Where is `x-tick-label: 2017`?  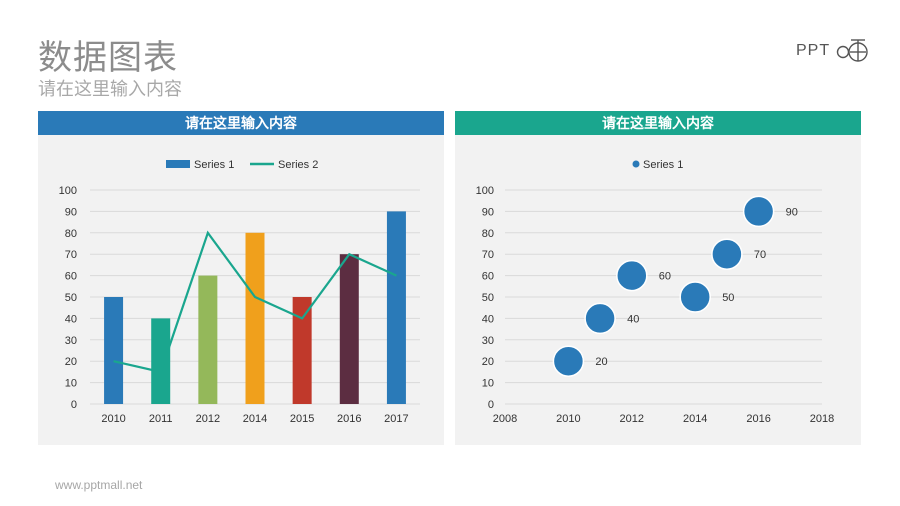
x-tick-label: 2017 is located at coordinates (396, 419).